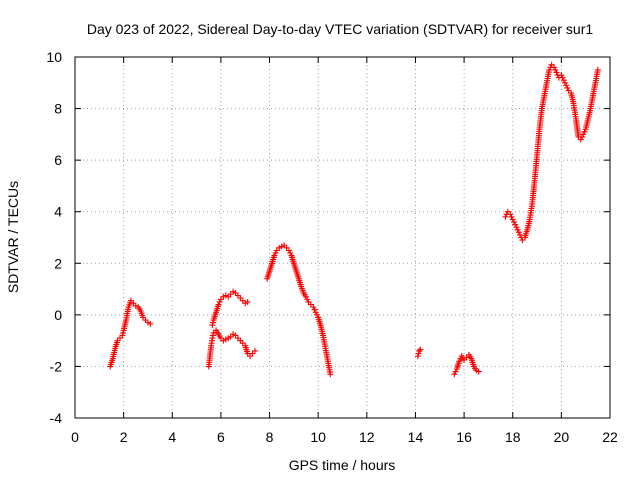 The height and width of the screenshot is (480, 640). Describe the element at coordinates (58, 315) in the screenshot. I see `y-tick-label: 0` at that location.